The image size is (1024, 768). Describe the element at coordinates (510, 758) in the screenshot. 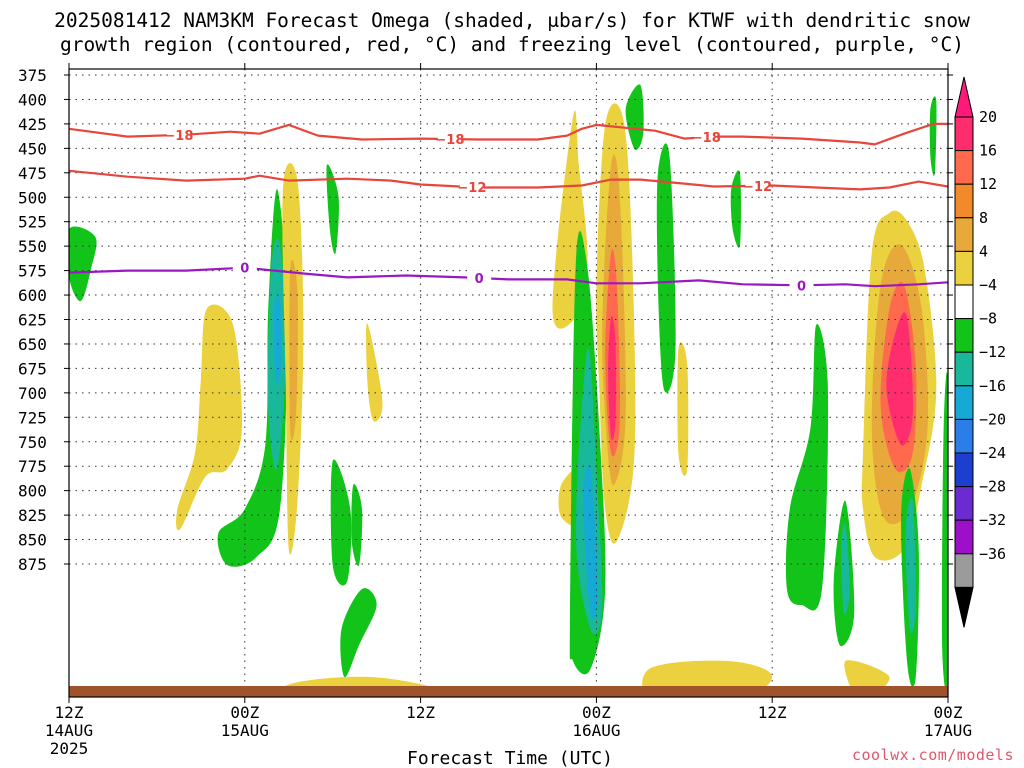

I see `x-axis-label: Forecast Time (UTC)` at that location.